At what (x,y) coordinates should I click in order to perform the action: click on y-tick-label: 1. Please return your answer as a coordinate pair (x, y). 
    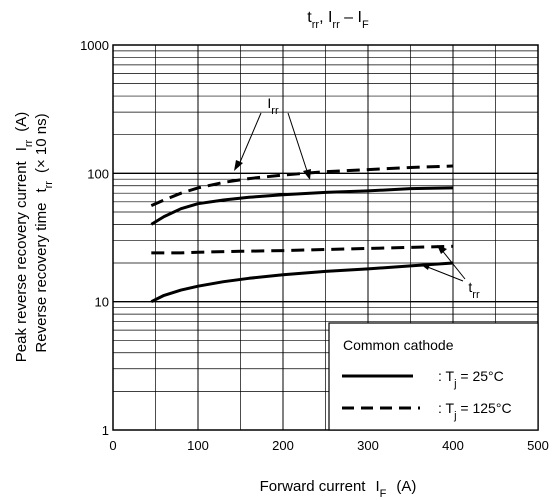
    Looking at the image, I should click on (105, 430).